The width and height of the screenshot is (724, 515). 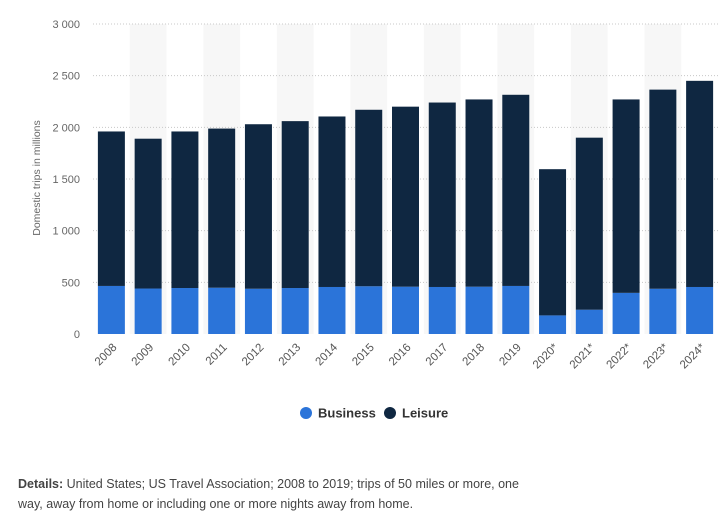 I want to click on x-tick-label: 2011, so click(x=217, y=355).